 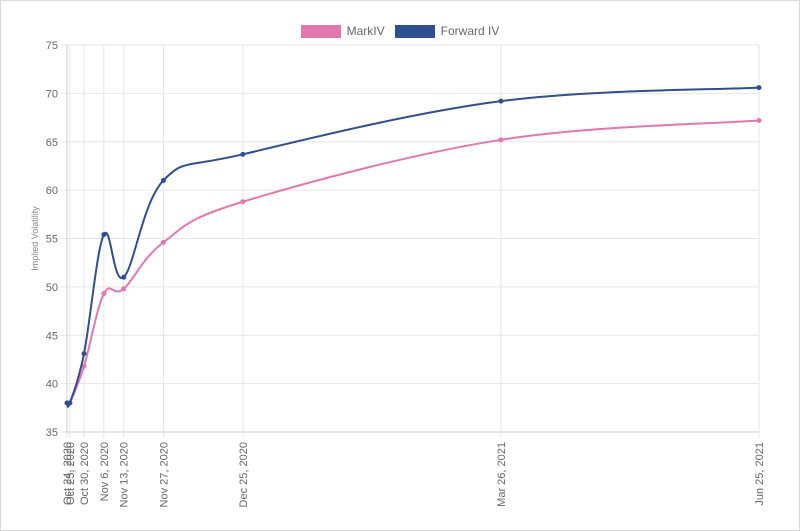 I want to click on x-tick-label: Mar 26, 2021, so click(x=502, y=474).